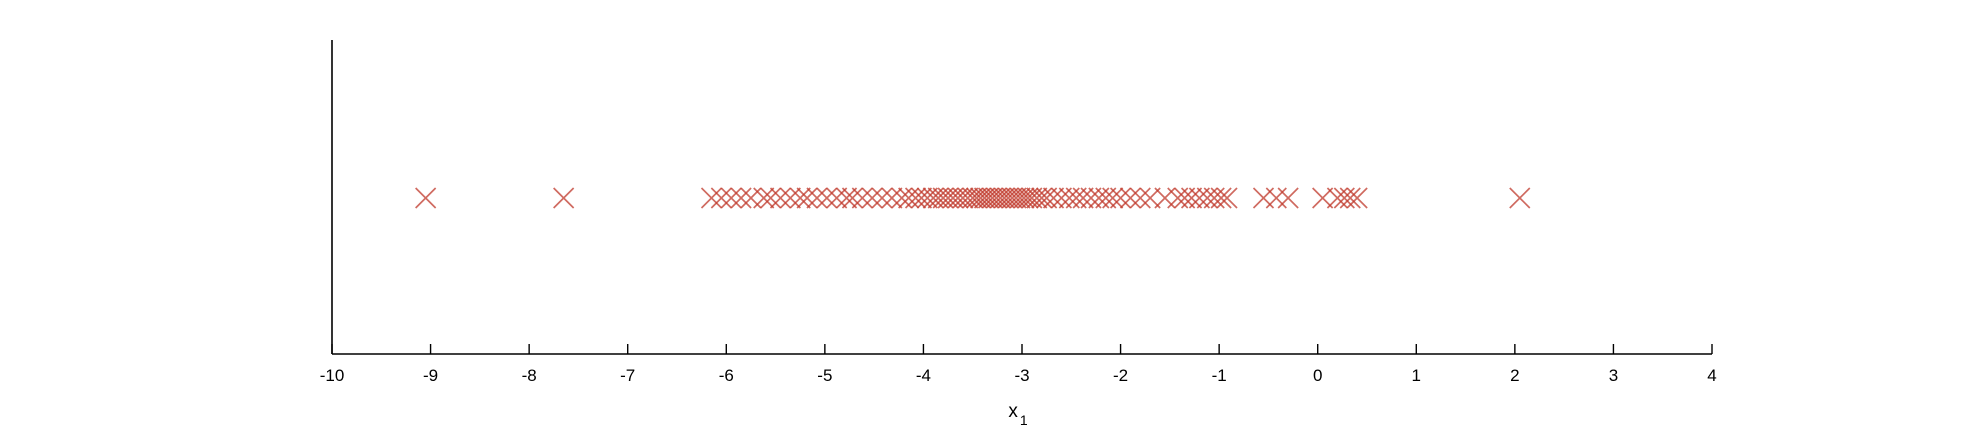 This screenshot has height=444, width=1966. Describe the element at coordinates (627, 375) in the screenshot. I see `x-tick-label: -7` at that location.